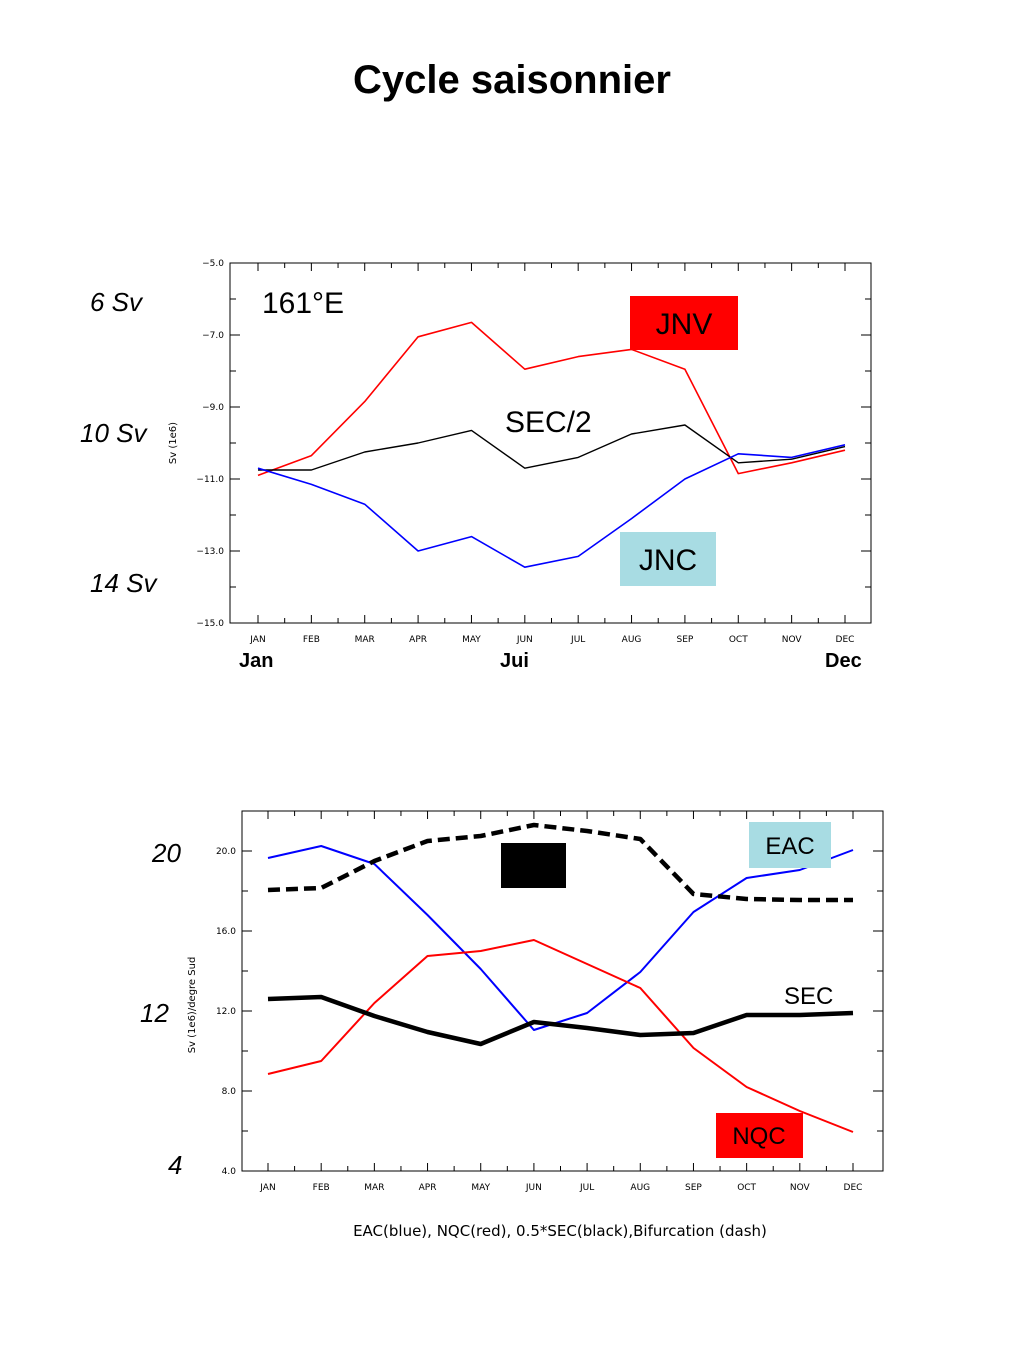 Image resolution: width=1024 pixels, height=1365 pixels. Describe the element at coordinates (256, 661) in the screenshot. I see `month-label-jan: Jan` at that location.